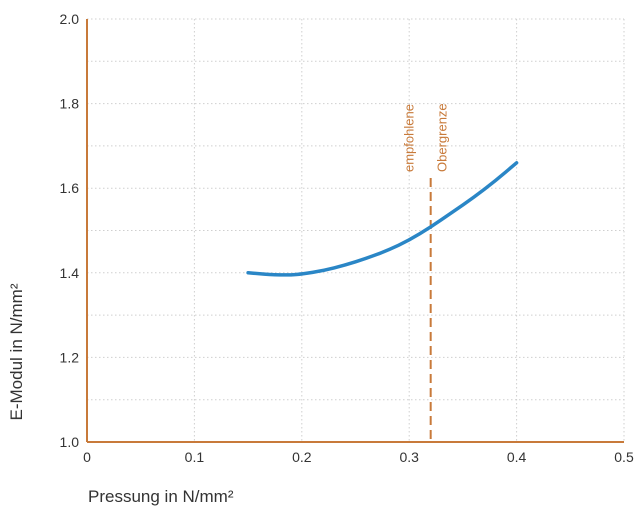  What do you see at coordinates (70, 273) in the screenshot?
I see `y-tick-label: 1.4` at bounding box center [70, 273].